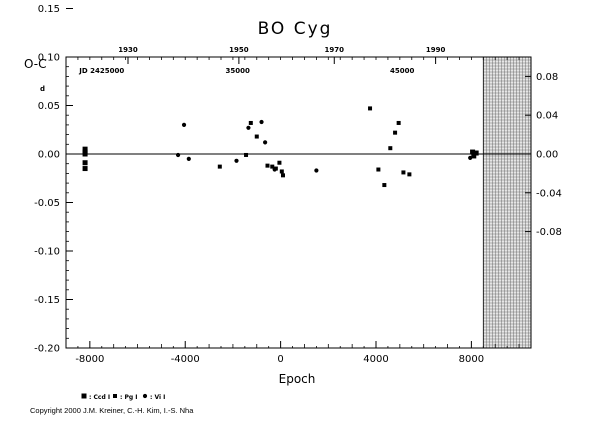  Describe the element at coordinates (547, 77) in the screenshot. I see `right-tick-label: 0.08` at that location.